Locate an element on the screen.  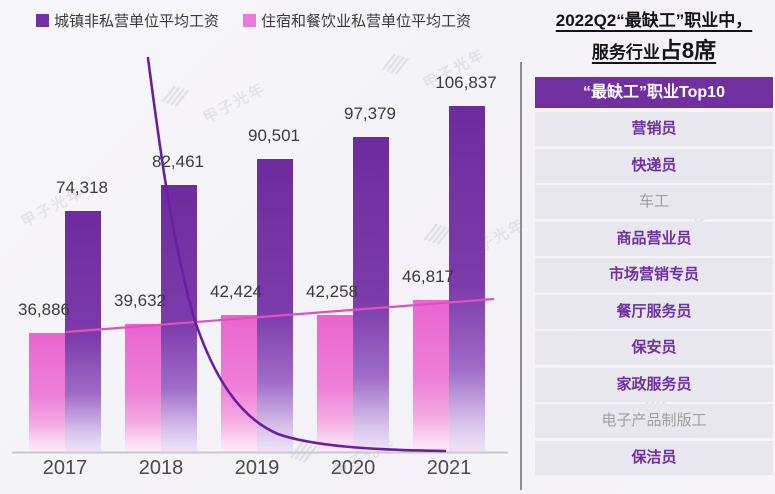
panel-title: 2022Q2“最缺工”职业中， 服务行业占8席 is located at coordinates (654, 38).